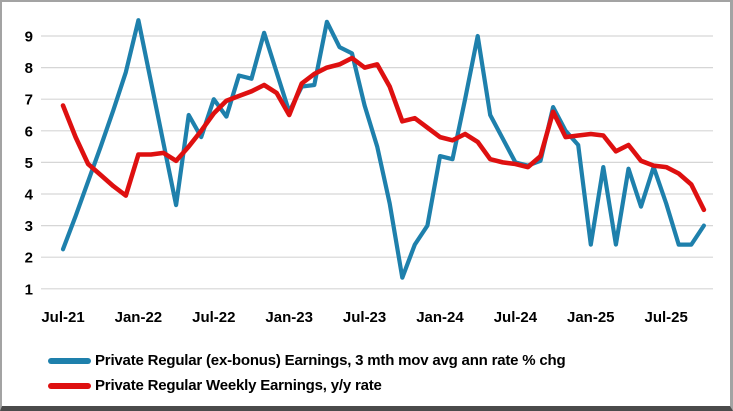 This screenshot has height=411, width=733. Describe the element at coordinates (440, 317) in the screenshot. I see `x-axis-tick-label: Jan-24` at that location.